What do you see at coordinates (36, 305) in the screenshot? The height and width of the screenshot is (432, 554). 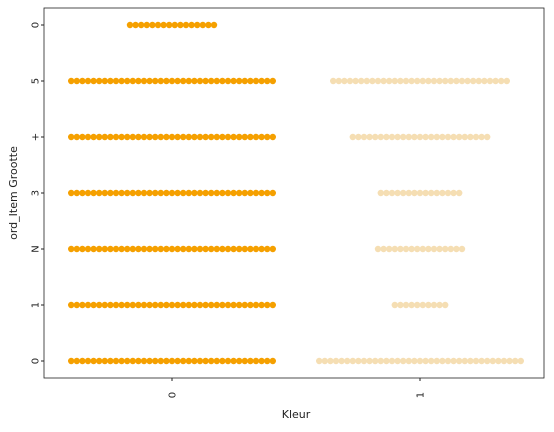 I see `y-tick-label: 1` at bounding box center [36, 305].